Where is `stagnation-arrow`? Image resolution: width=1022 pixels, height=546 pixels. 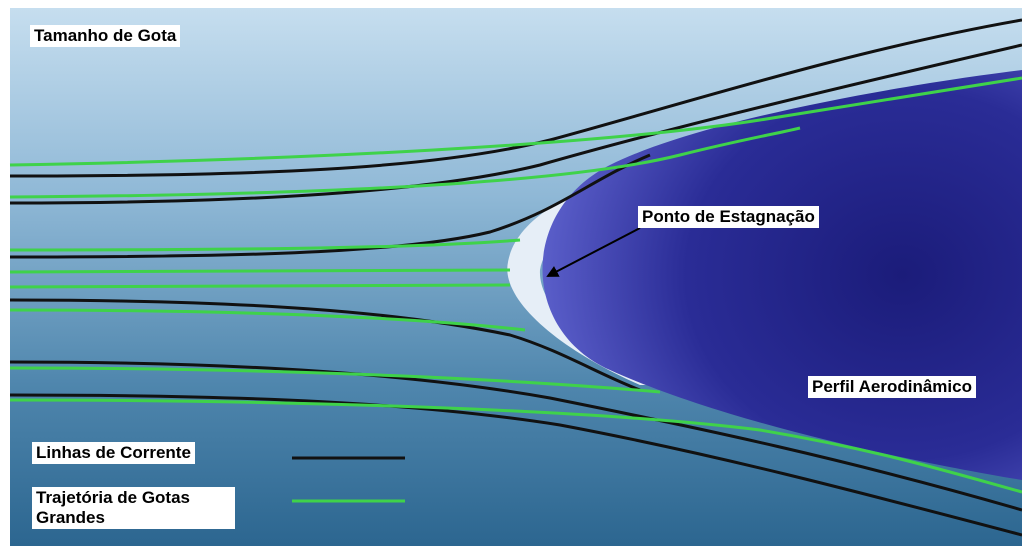
stagnation-arrow is located at coordinates (593, 252).